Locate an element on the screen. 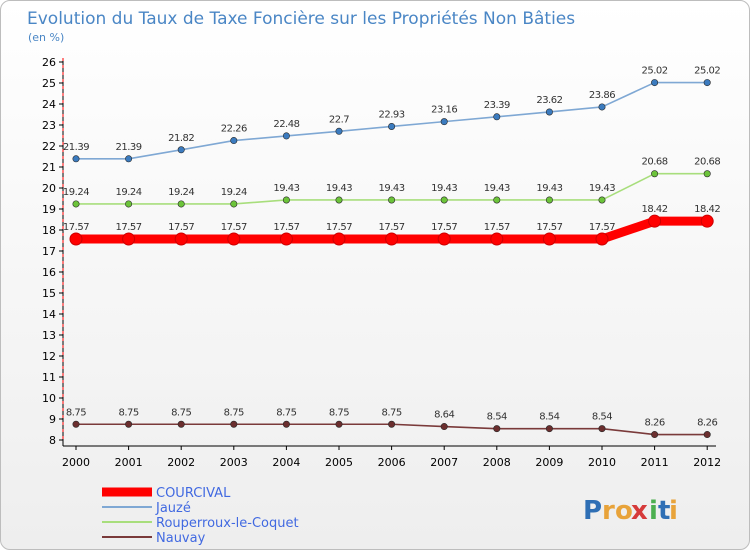 The image size is (750, 550). x-tick-label: 2010 is located at coordinates (602, 462).